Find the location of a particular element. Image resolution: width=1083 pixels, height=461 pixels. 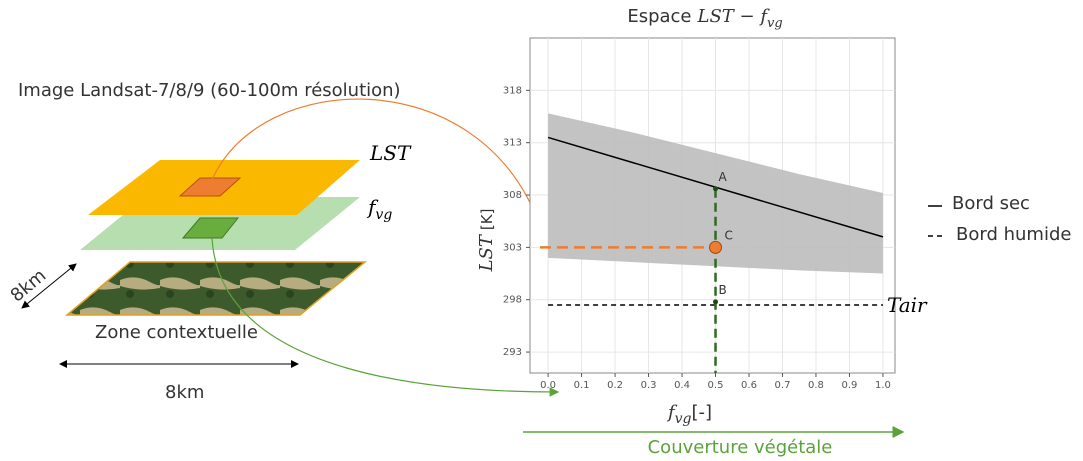

layer-label-sub: vg is located at coordinates (383, 215).